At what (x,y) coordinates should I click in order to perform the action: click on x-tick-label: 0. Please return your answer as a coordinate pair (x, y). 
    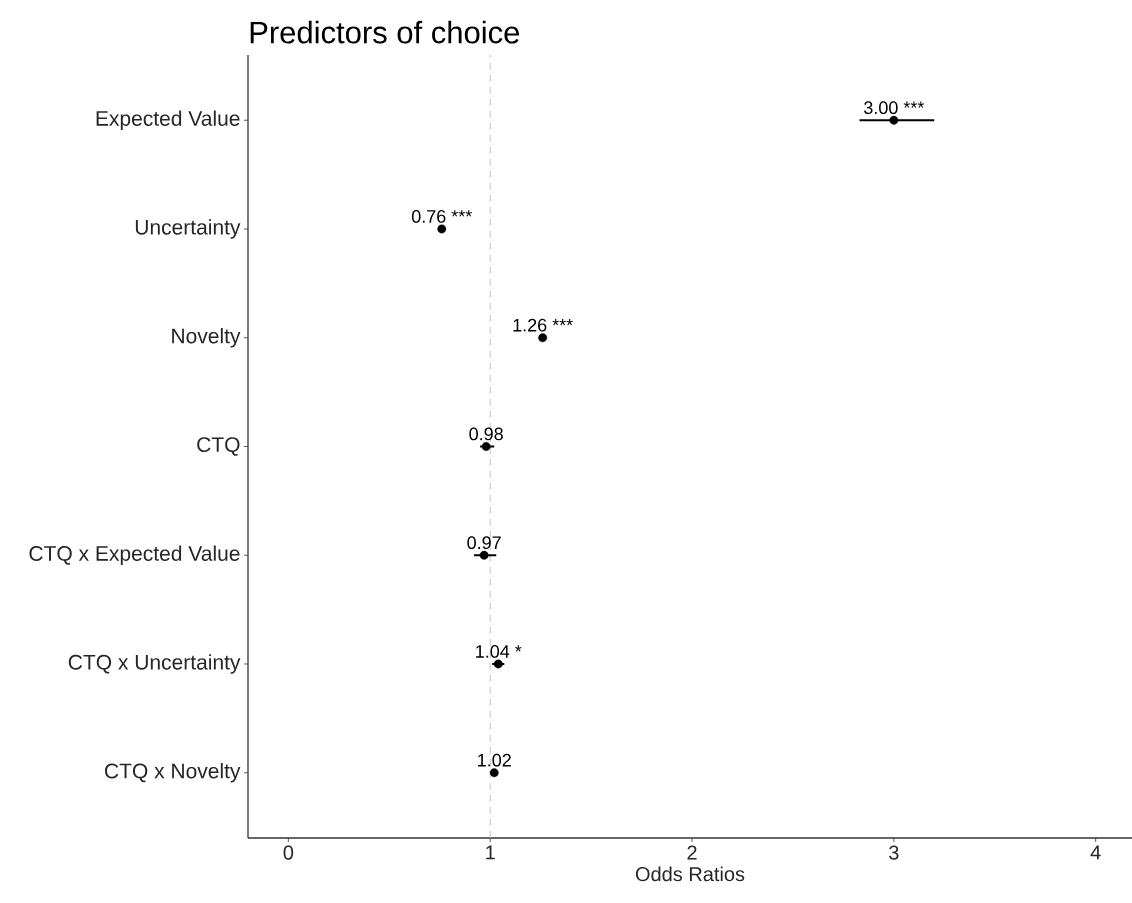
    Looking at the image, I should click on (288, 852).